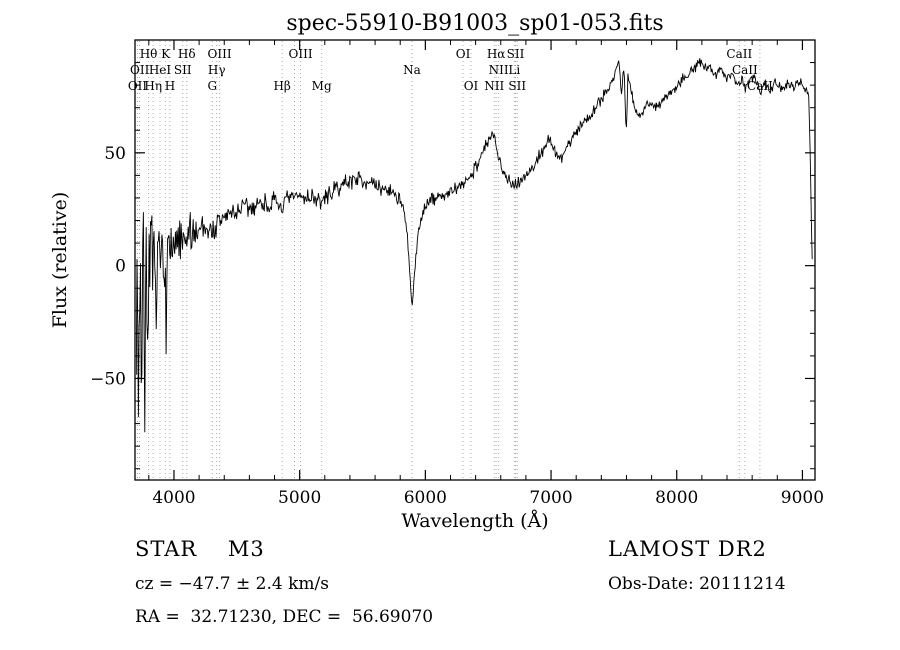 The width and height of the screenshot is (900, 650). I want to click on x-axis-label: Wavelength (Å), so click(474, 521).